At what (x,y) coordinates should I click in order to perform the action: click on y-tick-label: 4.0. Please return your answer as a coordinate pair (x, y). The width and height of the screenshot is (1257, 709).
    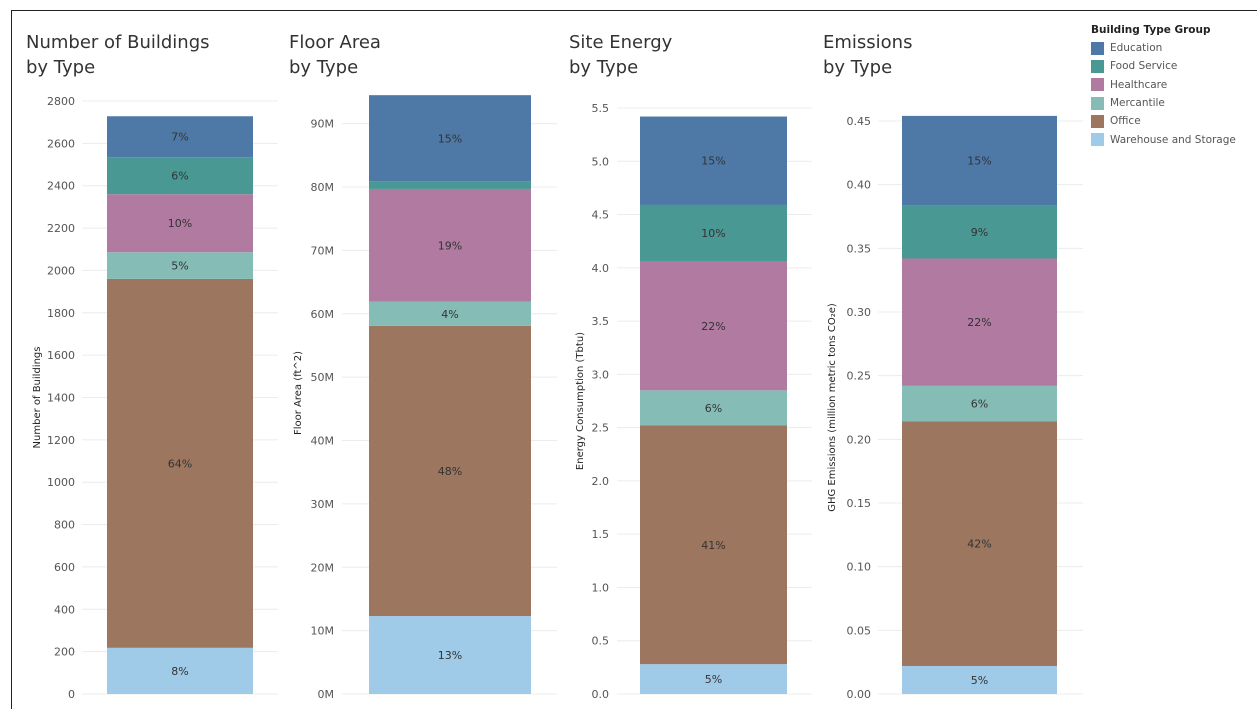
    Looking at the image, I should click on (601, 268).